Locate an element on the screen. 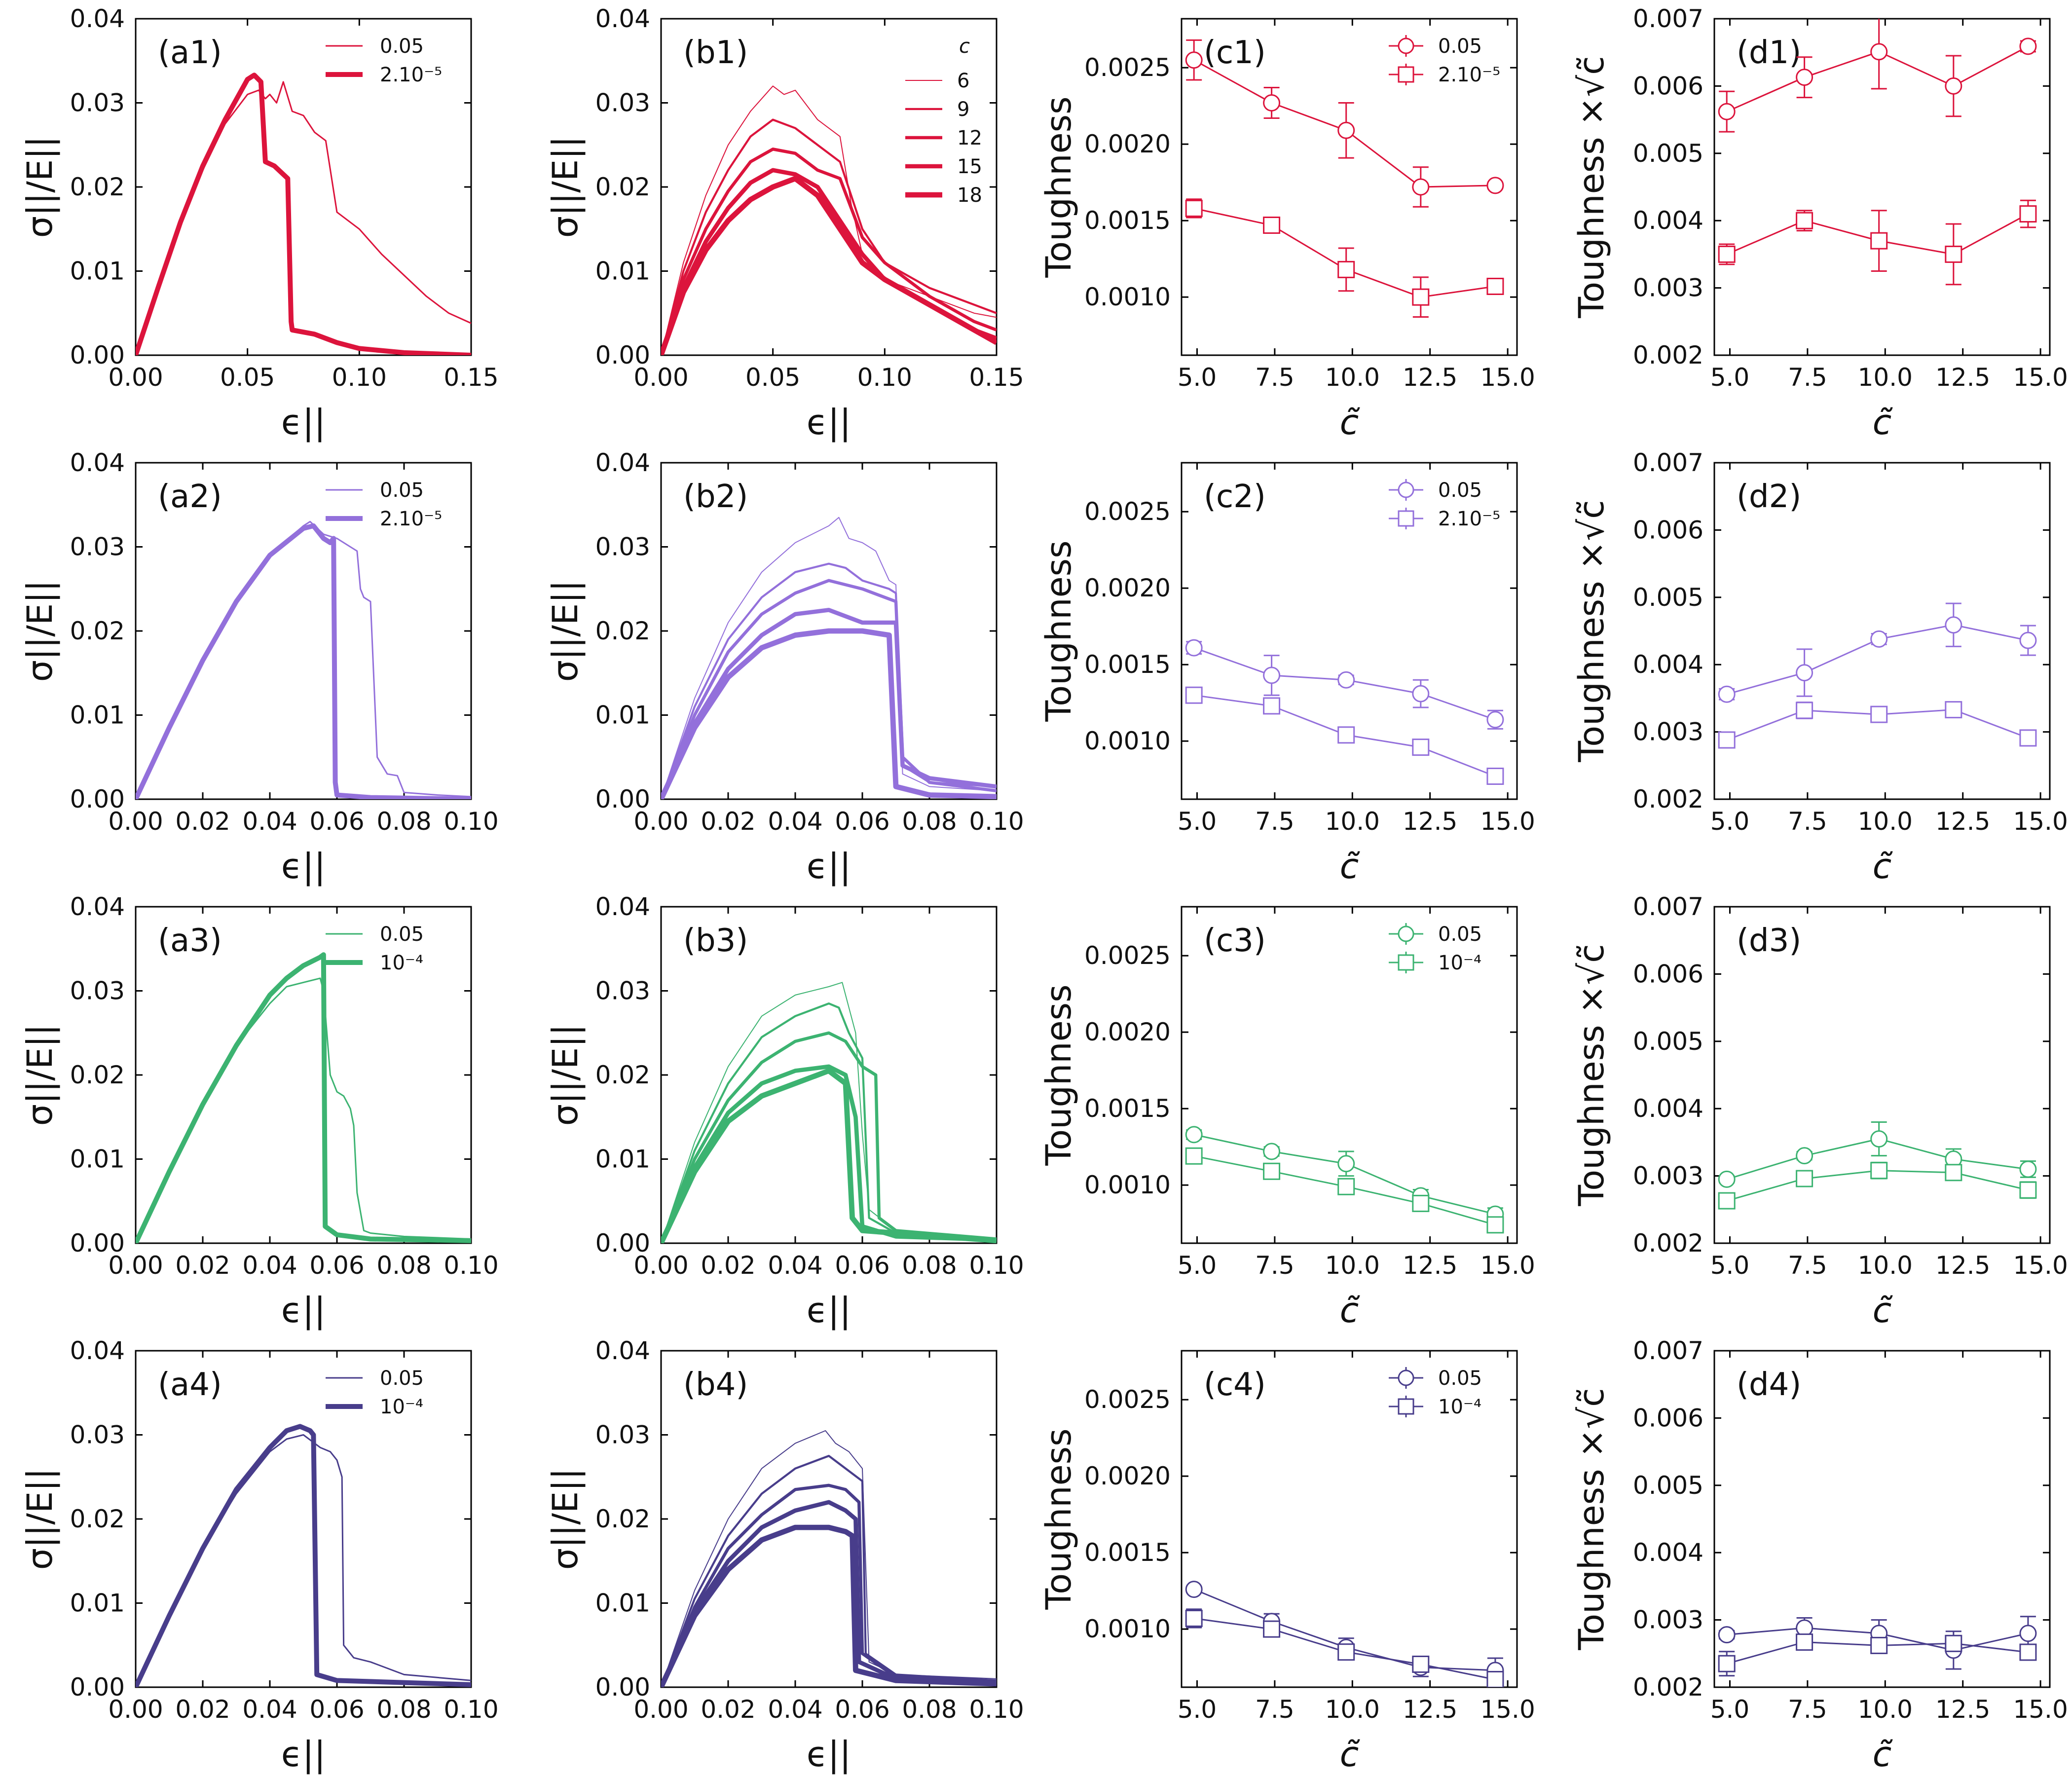  legend-label: 6 is located at coordinates (963, 81).